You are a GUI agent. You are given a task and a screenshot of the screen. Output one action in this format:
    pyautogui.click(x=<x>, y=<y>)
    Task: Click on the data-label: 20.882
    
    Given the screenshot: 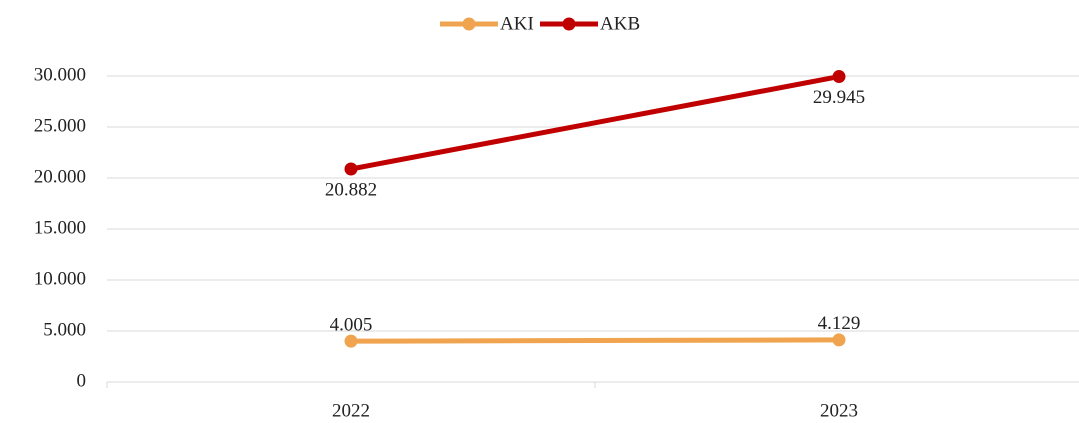 What is the action you would take?
    pyautogui.click(x=351, y=189)
    